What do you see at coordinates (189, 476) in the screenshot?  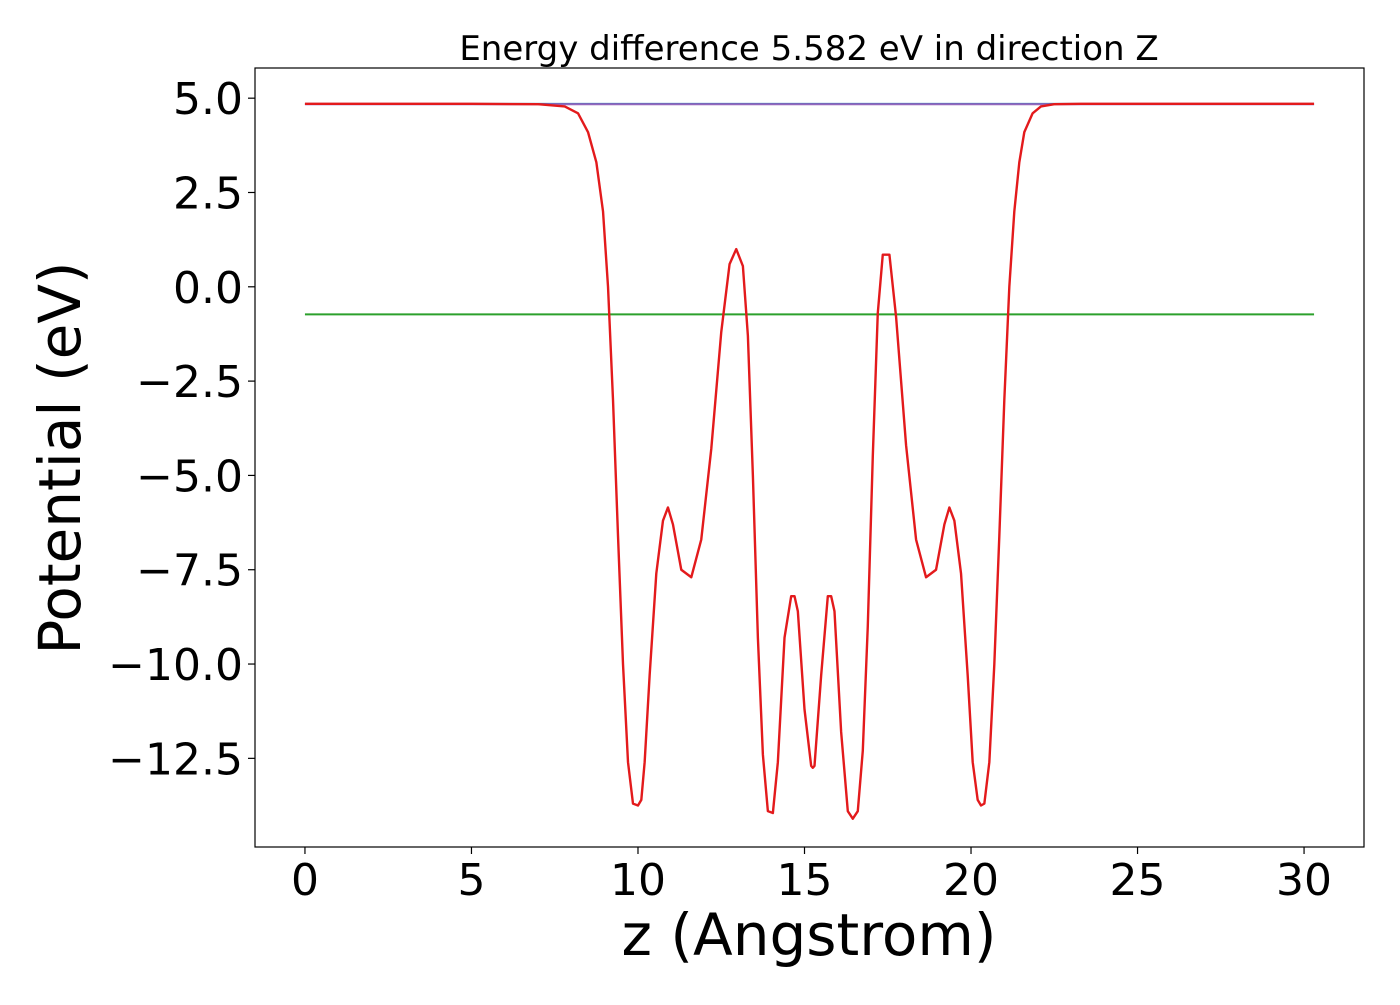 I see `y-tick-label: −5.0` at bounding box center [189, 476].